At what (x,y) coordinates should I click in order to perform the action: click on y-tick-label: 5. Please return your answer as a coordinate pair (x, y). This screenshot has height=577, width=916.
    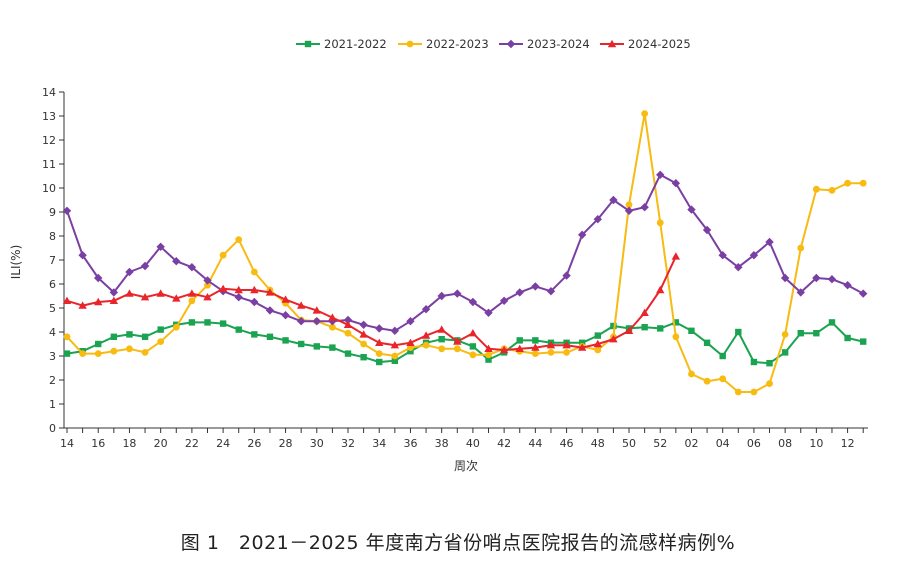
    Looking at the image, I should click on (52, 308).